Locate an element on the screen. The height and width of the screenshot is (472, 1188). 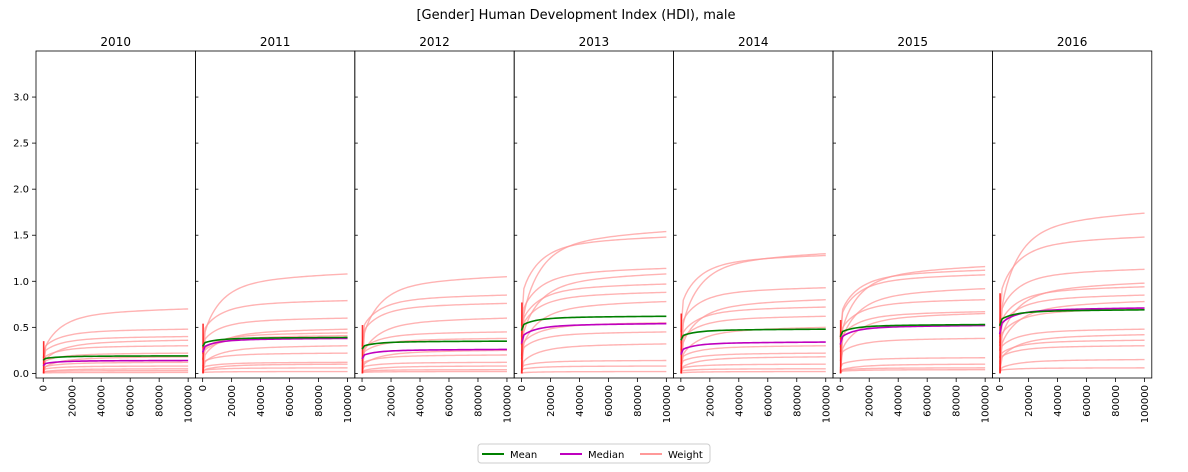
legend-frame is located at coordinates (594, 453).